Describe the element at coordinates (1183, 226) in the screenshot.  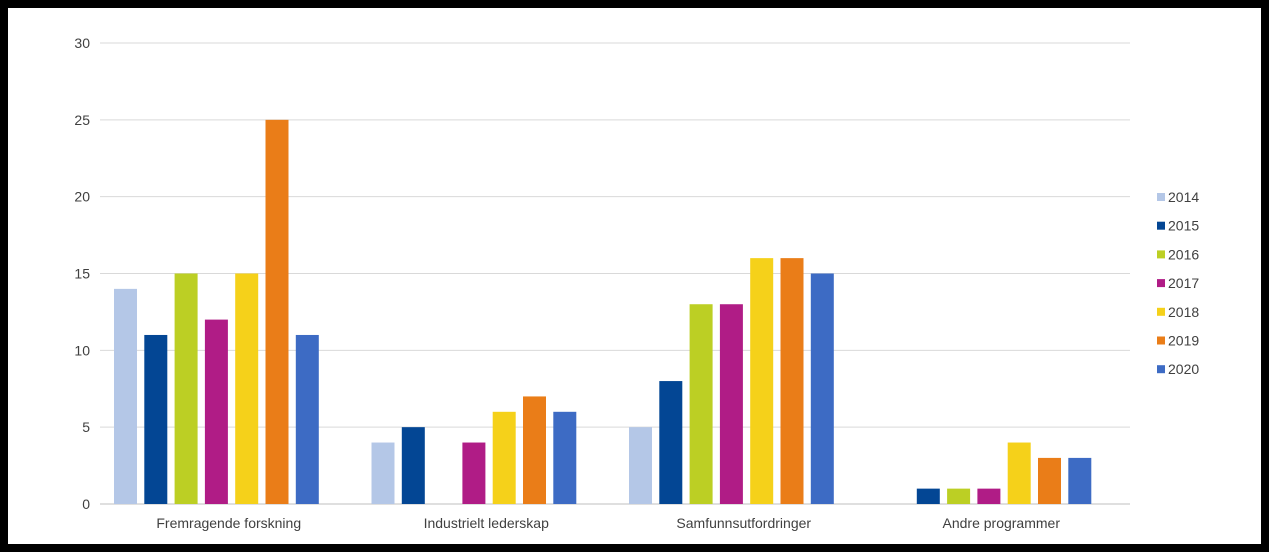
I see `legend-label: 2015` at that location.